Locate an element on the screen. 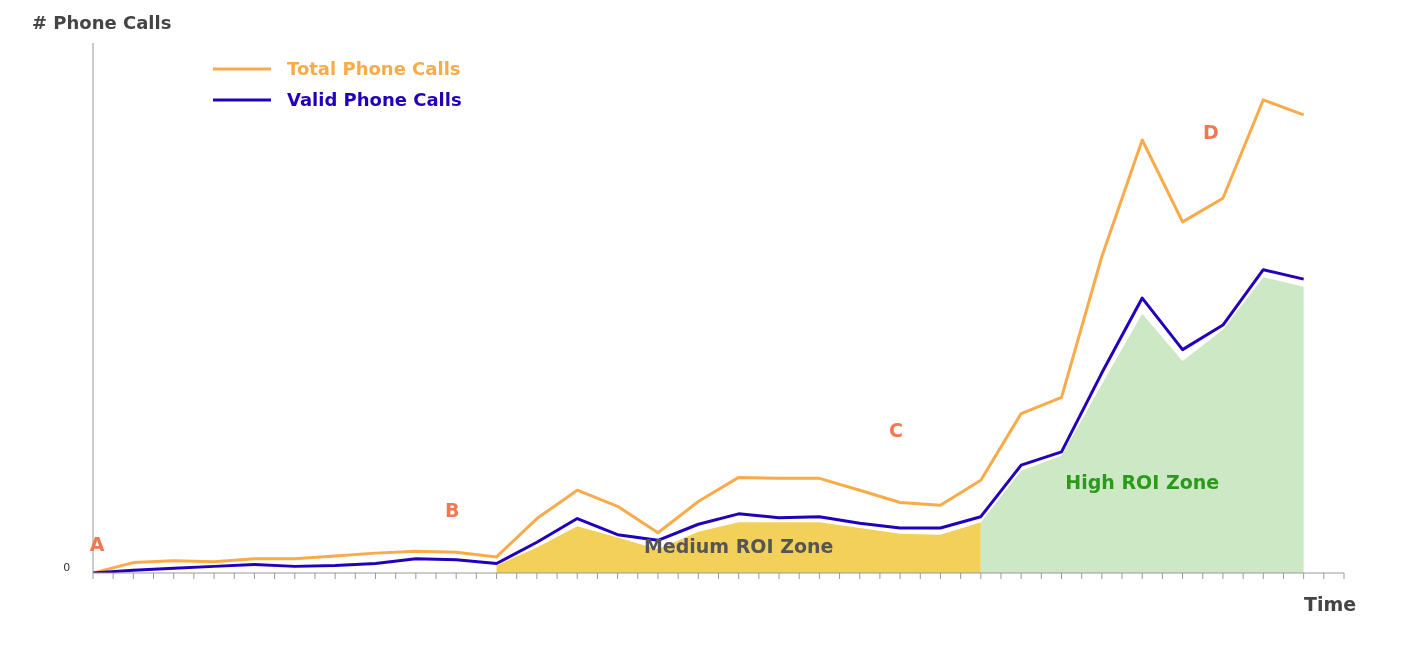 This screenshot has width=1427, height=651. annotation: D is located at coordinates (1210, 131).